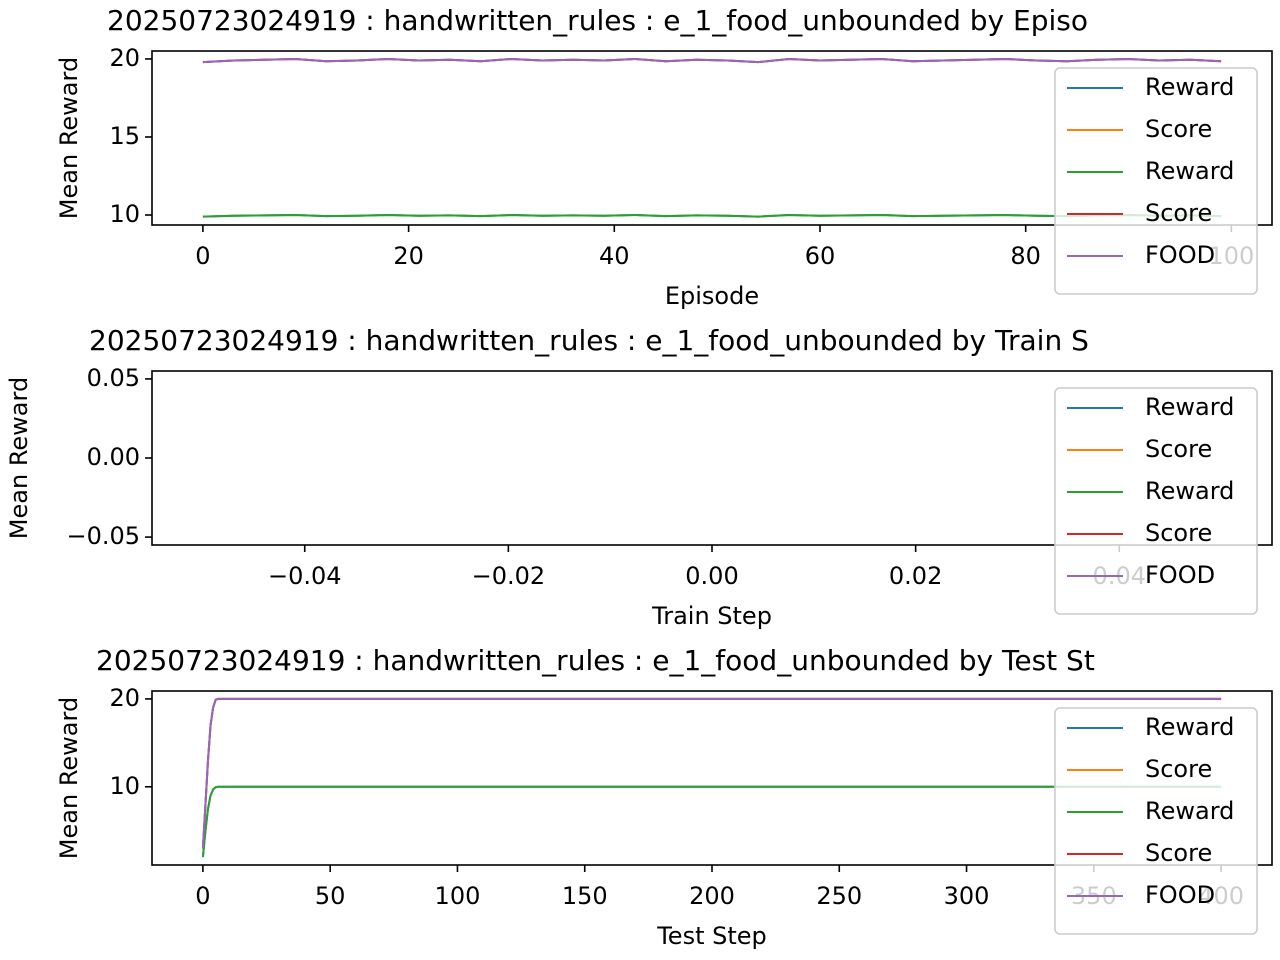  I want to click on x-tick-label: 60, so click(820, 256).